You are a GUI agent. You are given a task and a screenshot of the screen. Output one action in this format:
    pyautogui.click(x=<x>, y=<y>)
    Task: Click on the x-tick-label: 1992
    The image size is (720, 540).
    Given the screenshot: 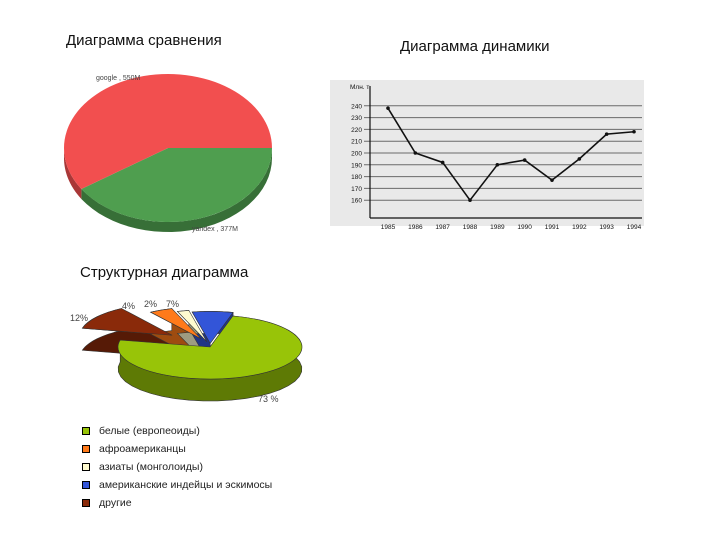 What is the action you would take?
    pyautogui.click(x=579, y=227)
    